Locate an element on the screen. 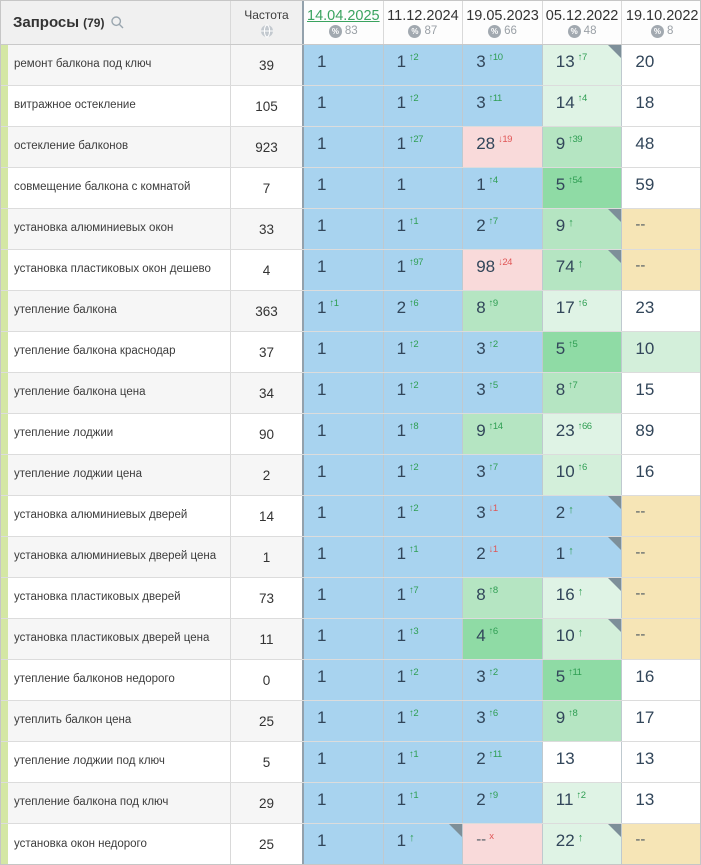 The height and width of the screenshot is (865, 701). keyword-cell: установка алюминиевых дверей цена is located at coordinates (116, 557).